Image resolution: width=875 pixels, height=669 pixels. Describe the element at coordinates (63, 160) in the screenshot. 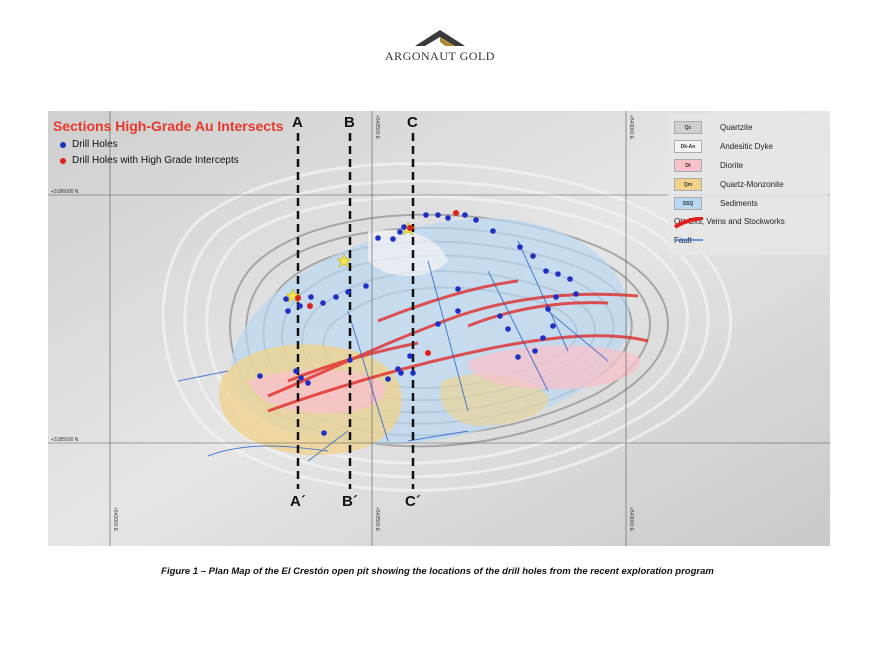

I see `red-dot-icon` at that location.